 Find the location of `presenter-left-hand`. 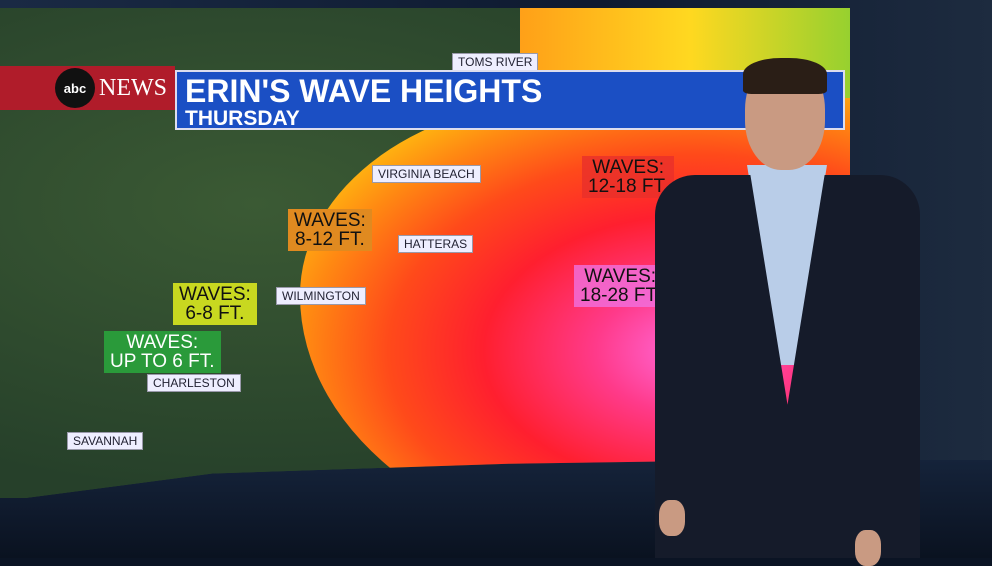

presenter-left-hand is located at coordinates (672, 518).